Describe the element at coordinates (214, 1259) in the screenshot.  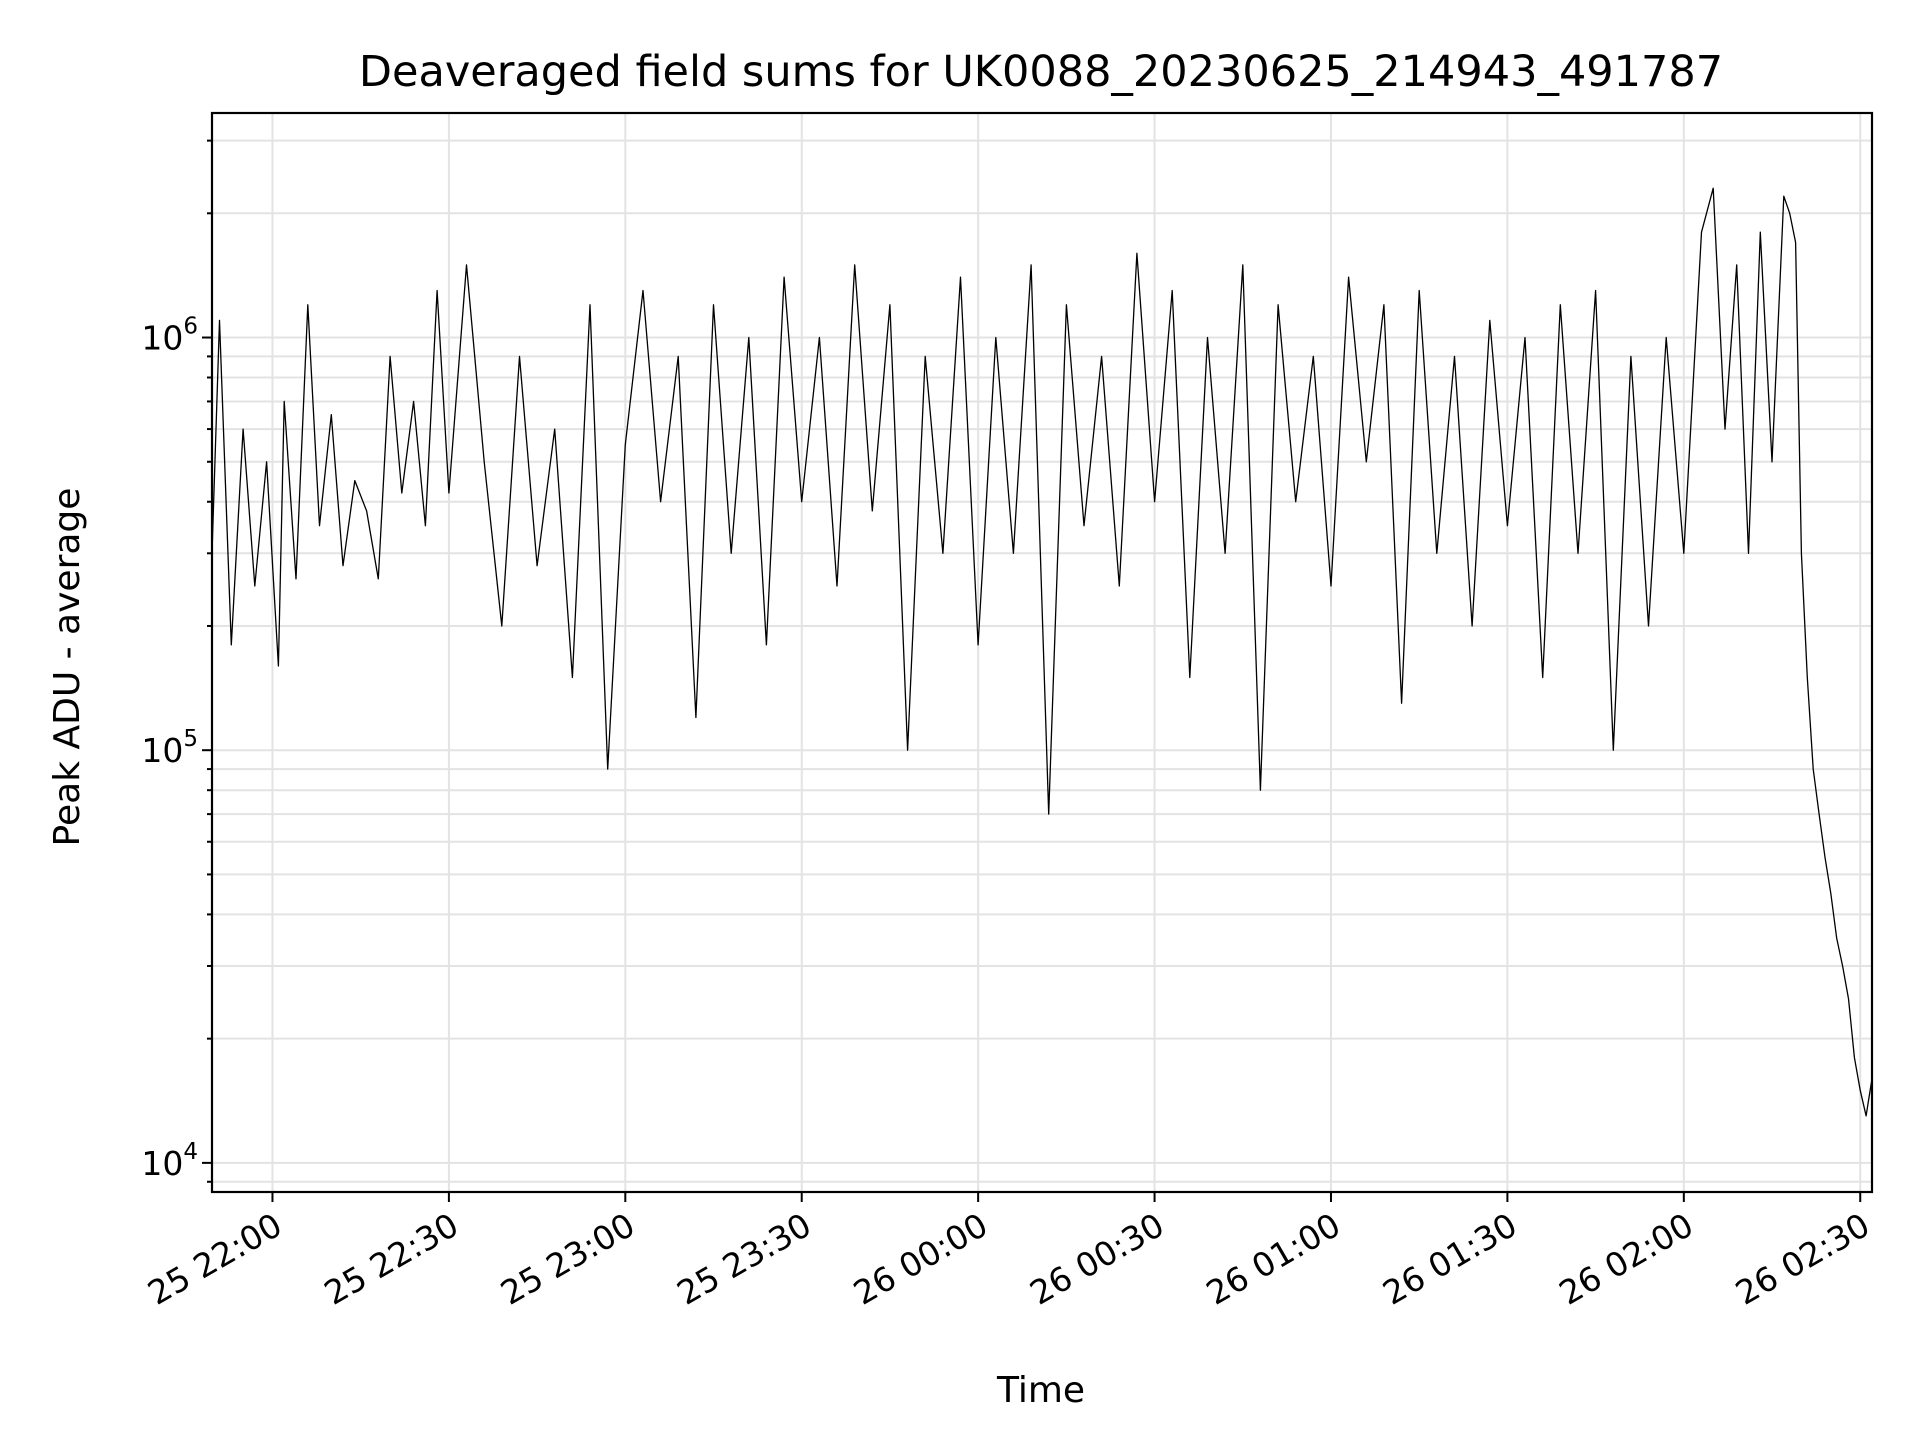
I see `x-tick-label: 25 22:00` at that location.